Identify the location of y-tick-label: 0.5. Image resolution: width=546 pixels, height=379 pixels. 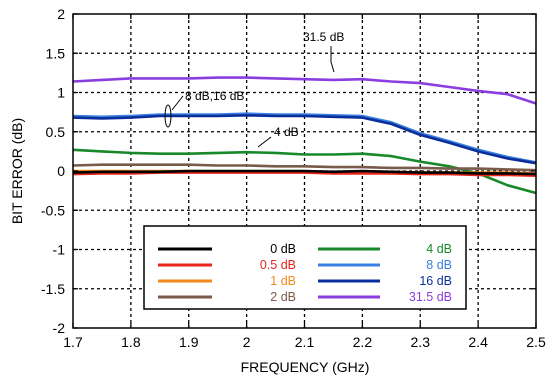
(56, 132).